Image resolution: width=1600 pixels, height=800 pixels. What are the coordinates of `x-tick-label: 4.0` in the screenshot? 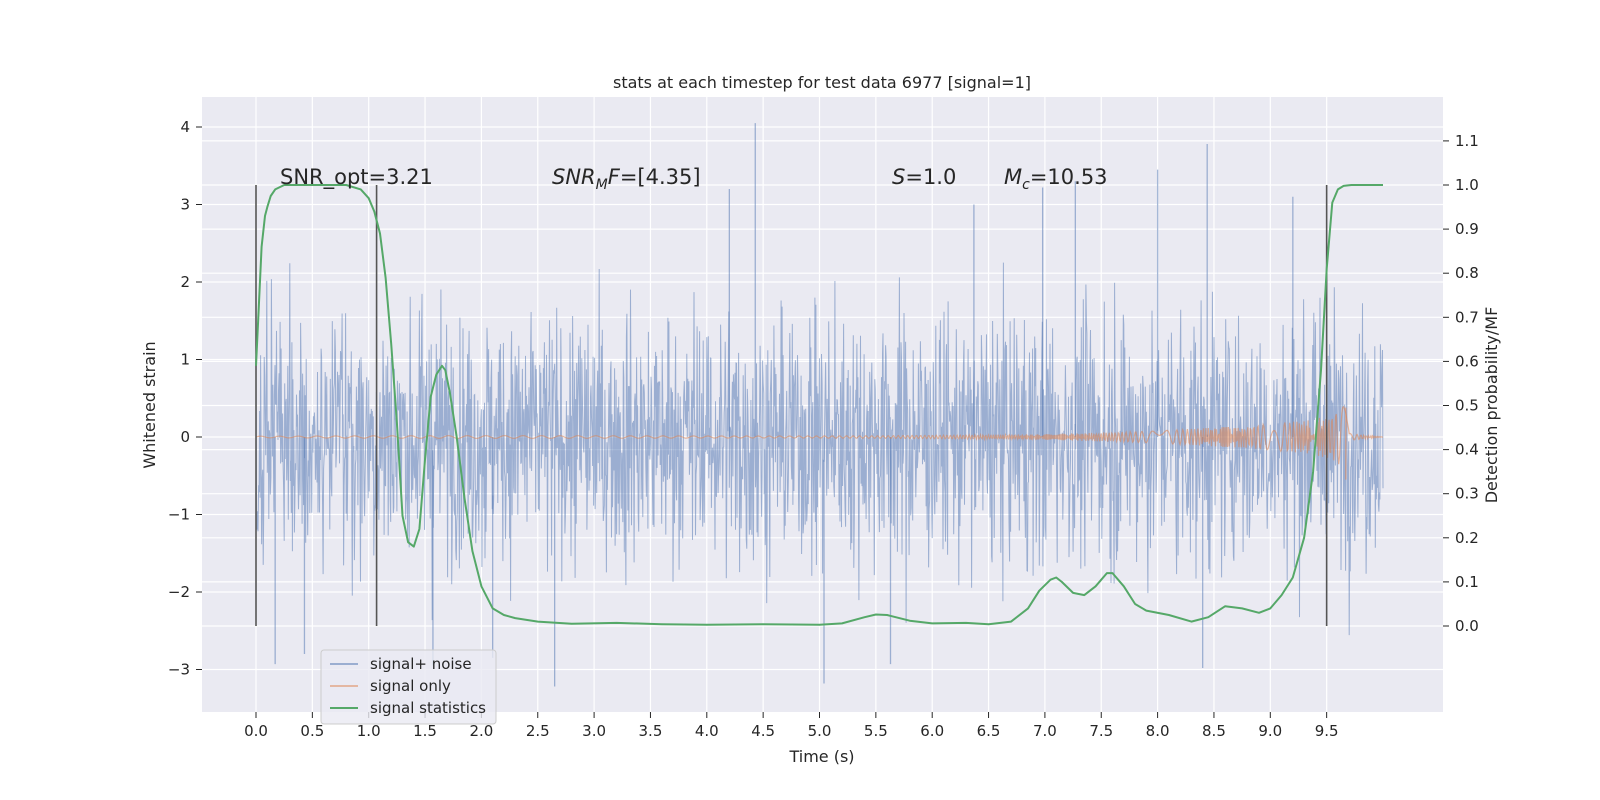 It's located at (707, 731).